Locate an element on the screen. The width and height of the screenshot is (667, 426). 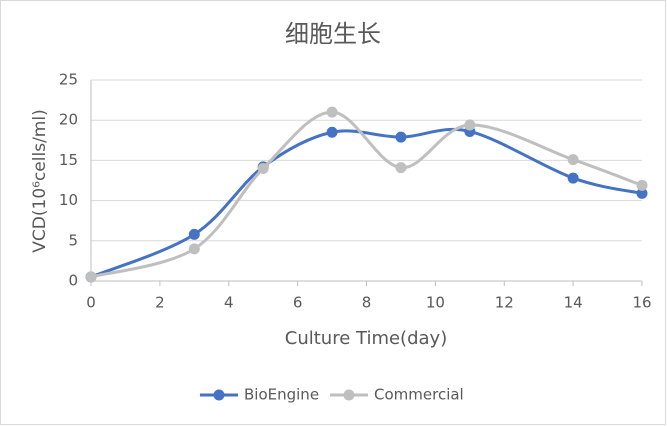
x-tick-label: 2 is located at coordinates (160, 303).